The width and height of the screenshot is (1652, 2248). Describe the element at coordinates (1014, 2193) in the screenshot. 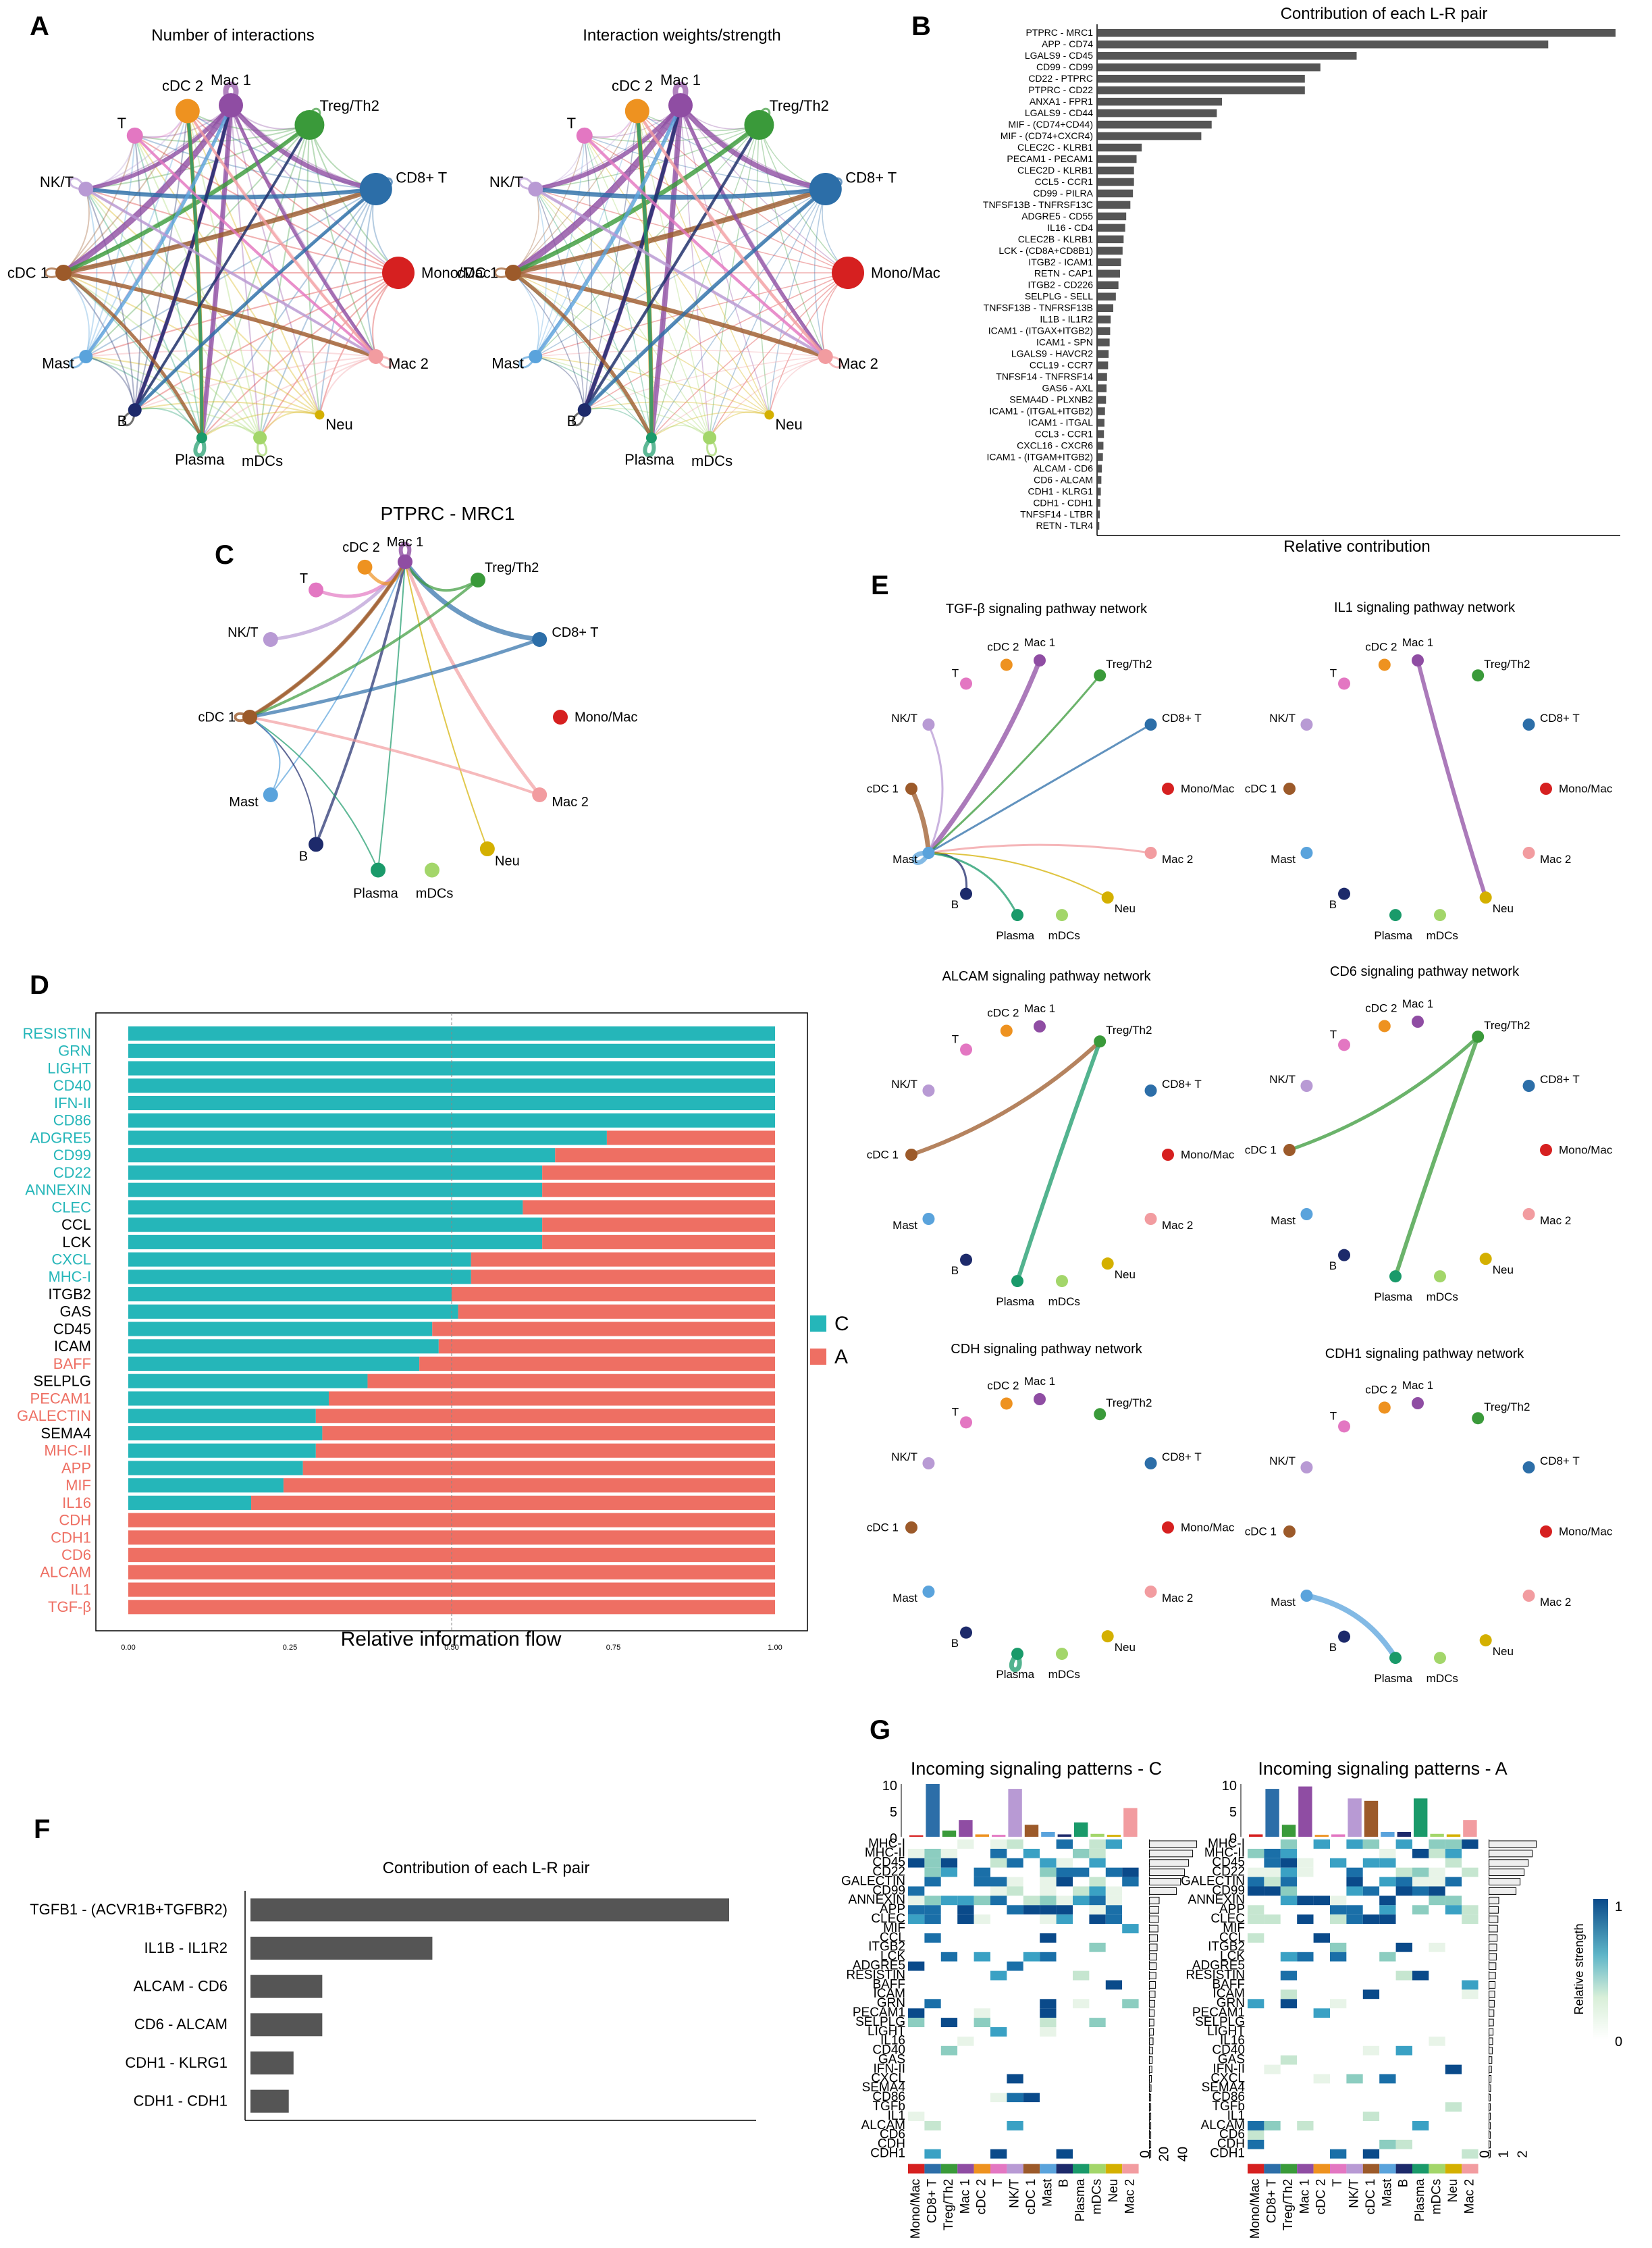

I see `heatC-col-label-6: NK/T` at that location.